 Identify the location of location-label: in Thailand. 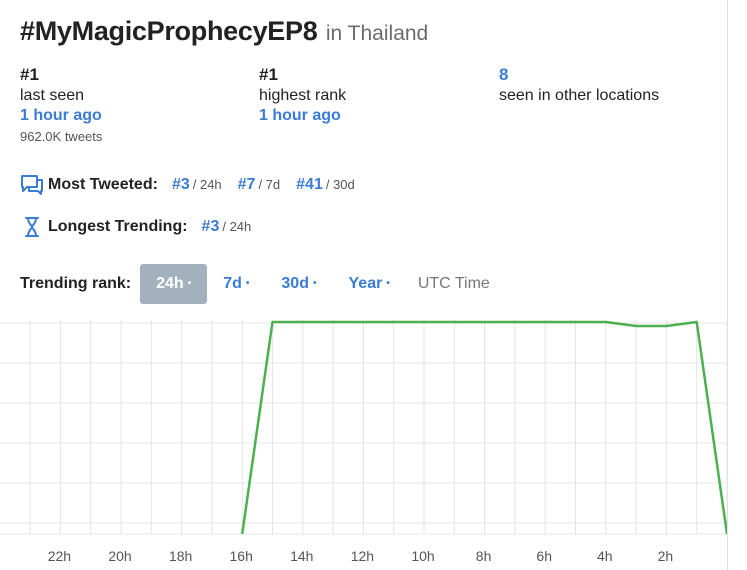
(377, 33).